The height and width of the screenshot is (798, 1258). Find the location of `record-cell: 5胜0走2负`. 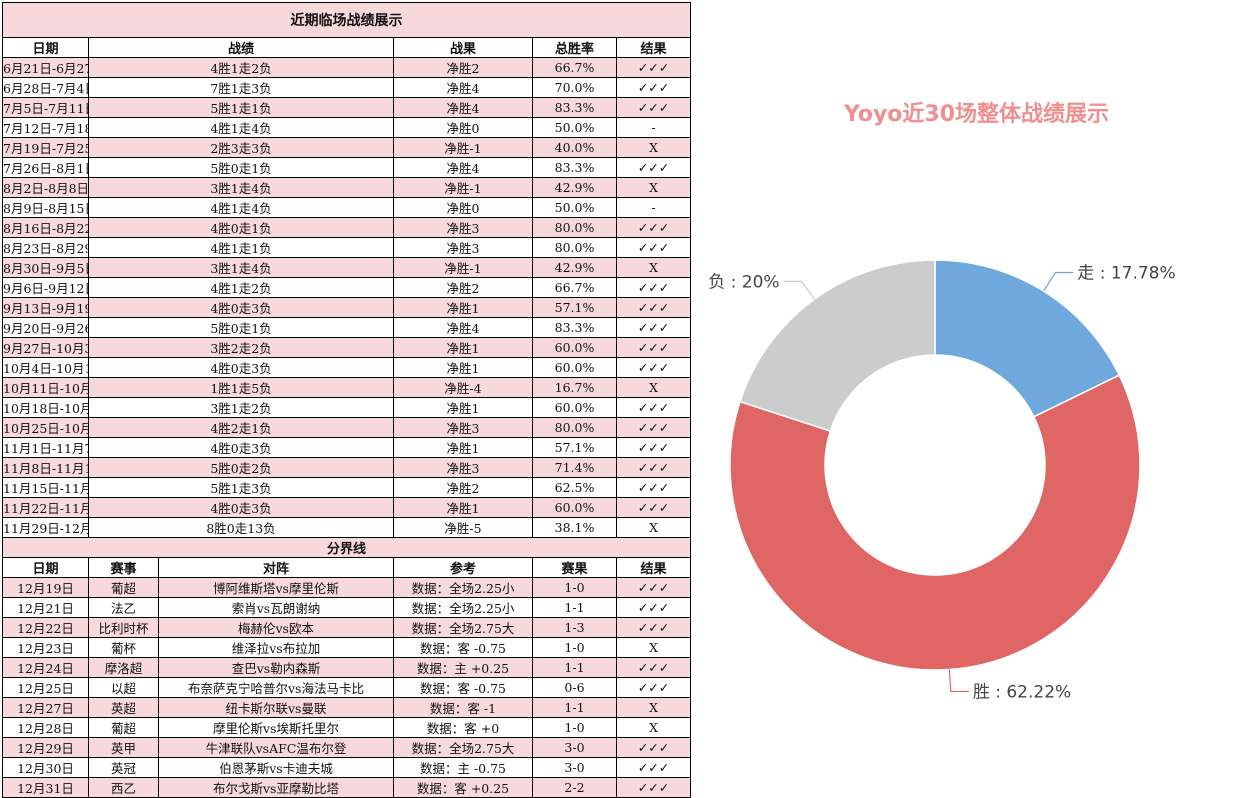

record-cell: 5胜0走2负 is located at coordinates (241, 467).